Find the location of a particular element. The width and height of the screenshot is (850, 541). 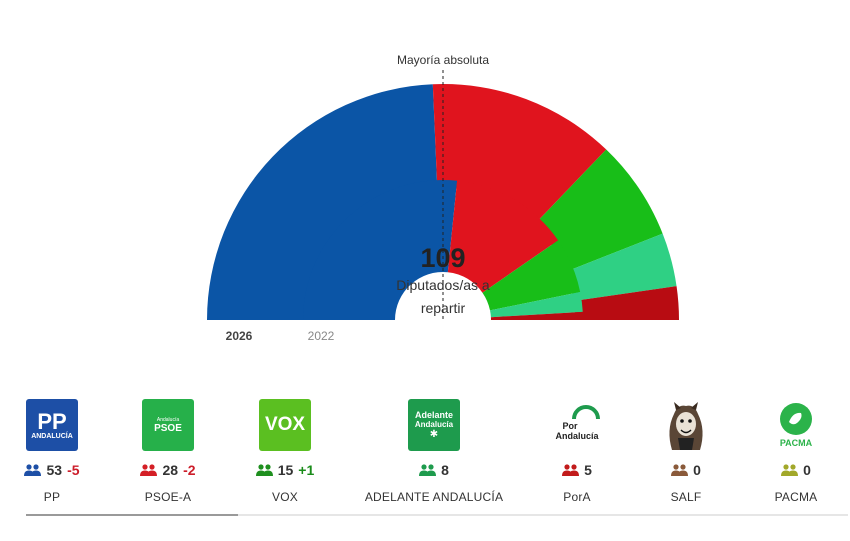

seat-delta: -2 is located at coordinates (189, 470).